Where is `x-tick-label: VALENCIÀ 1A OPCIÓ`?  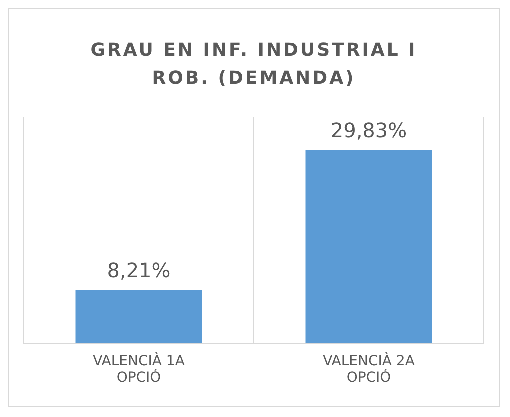
x-tick-label: VALENCIÀ 1A OPCIÓ is located at coordinates (139, 369).